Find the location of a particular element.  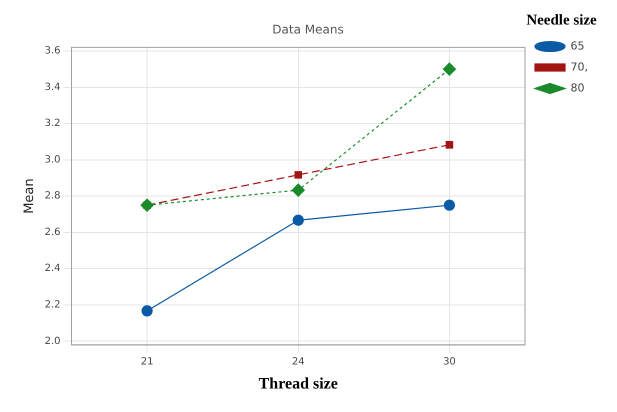

y-tick-label: 3.0 is located at coordinates (52, 160).